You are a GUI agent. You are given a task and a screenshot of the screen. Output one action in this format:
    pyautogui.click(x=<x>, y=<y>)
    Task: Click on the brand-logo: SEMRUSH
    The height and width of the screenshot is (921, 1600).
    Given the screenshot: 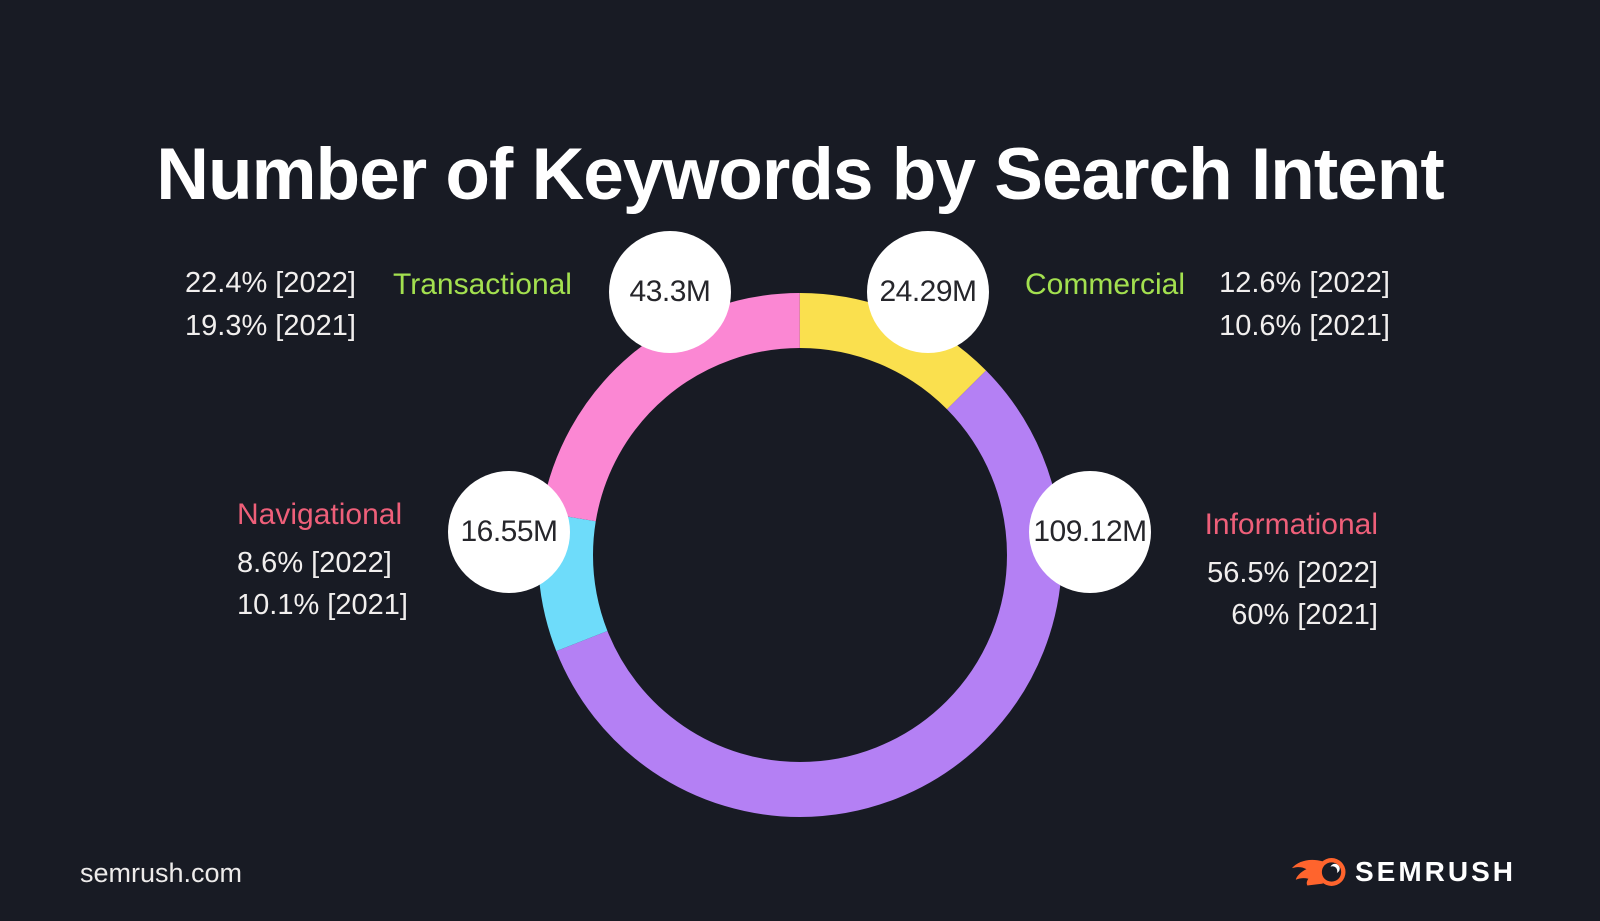 What is the action you would take?
    pyautogui.click(x=1403, y=872)
    